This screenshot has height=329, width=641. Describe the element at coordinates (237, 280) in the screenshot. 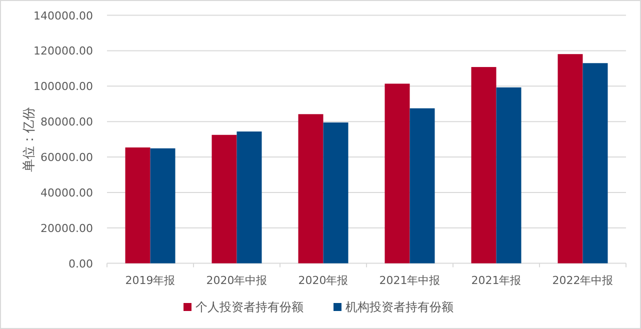

I see `x-tick-label: 2020年中报` at that location.